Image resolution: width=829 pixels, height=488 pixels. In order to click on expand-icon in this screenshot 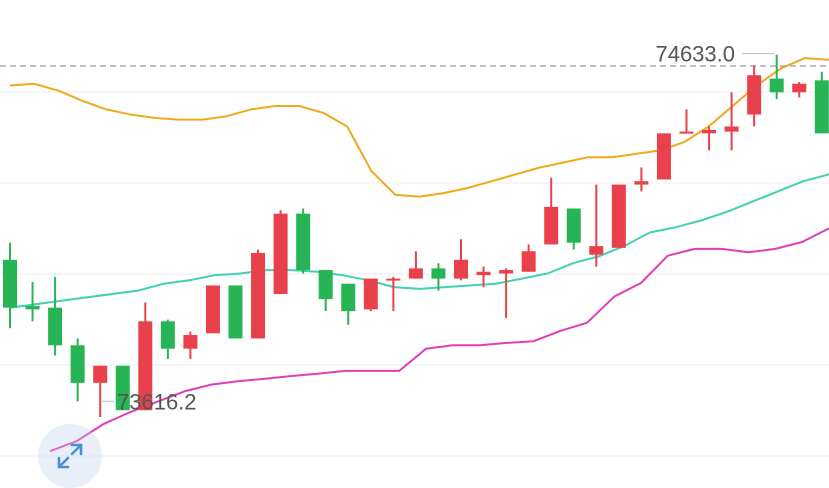, I will do `click(70, 456)`.